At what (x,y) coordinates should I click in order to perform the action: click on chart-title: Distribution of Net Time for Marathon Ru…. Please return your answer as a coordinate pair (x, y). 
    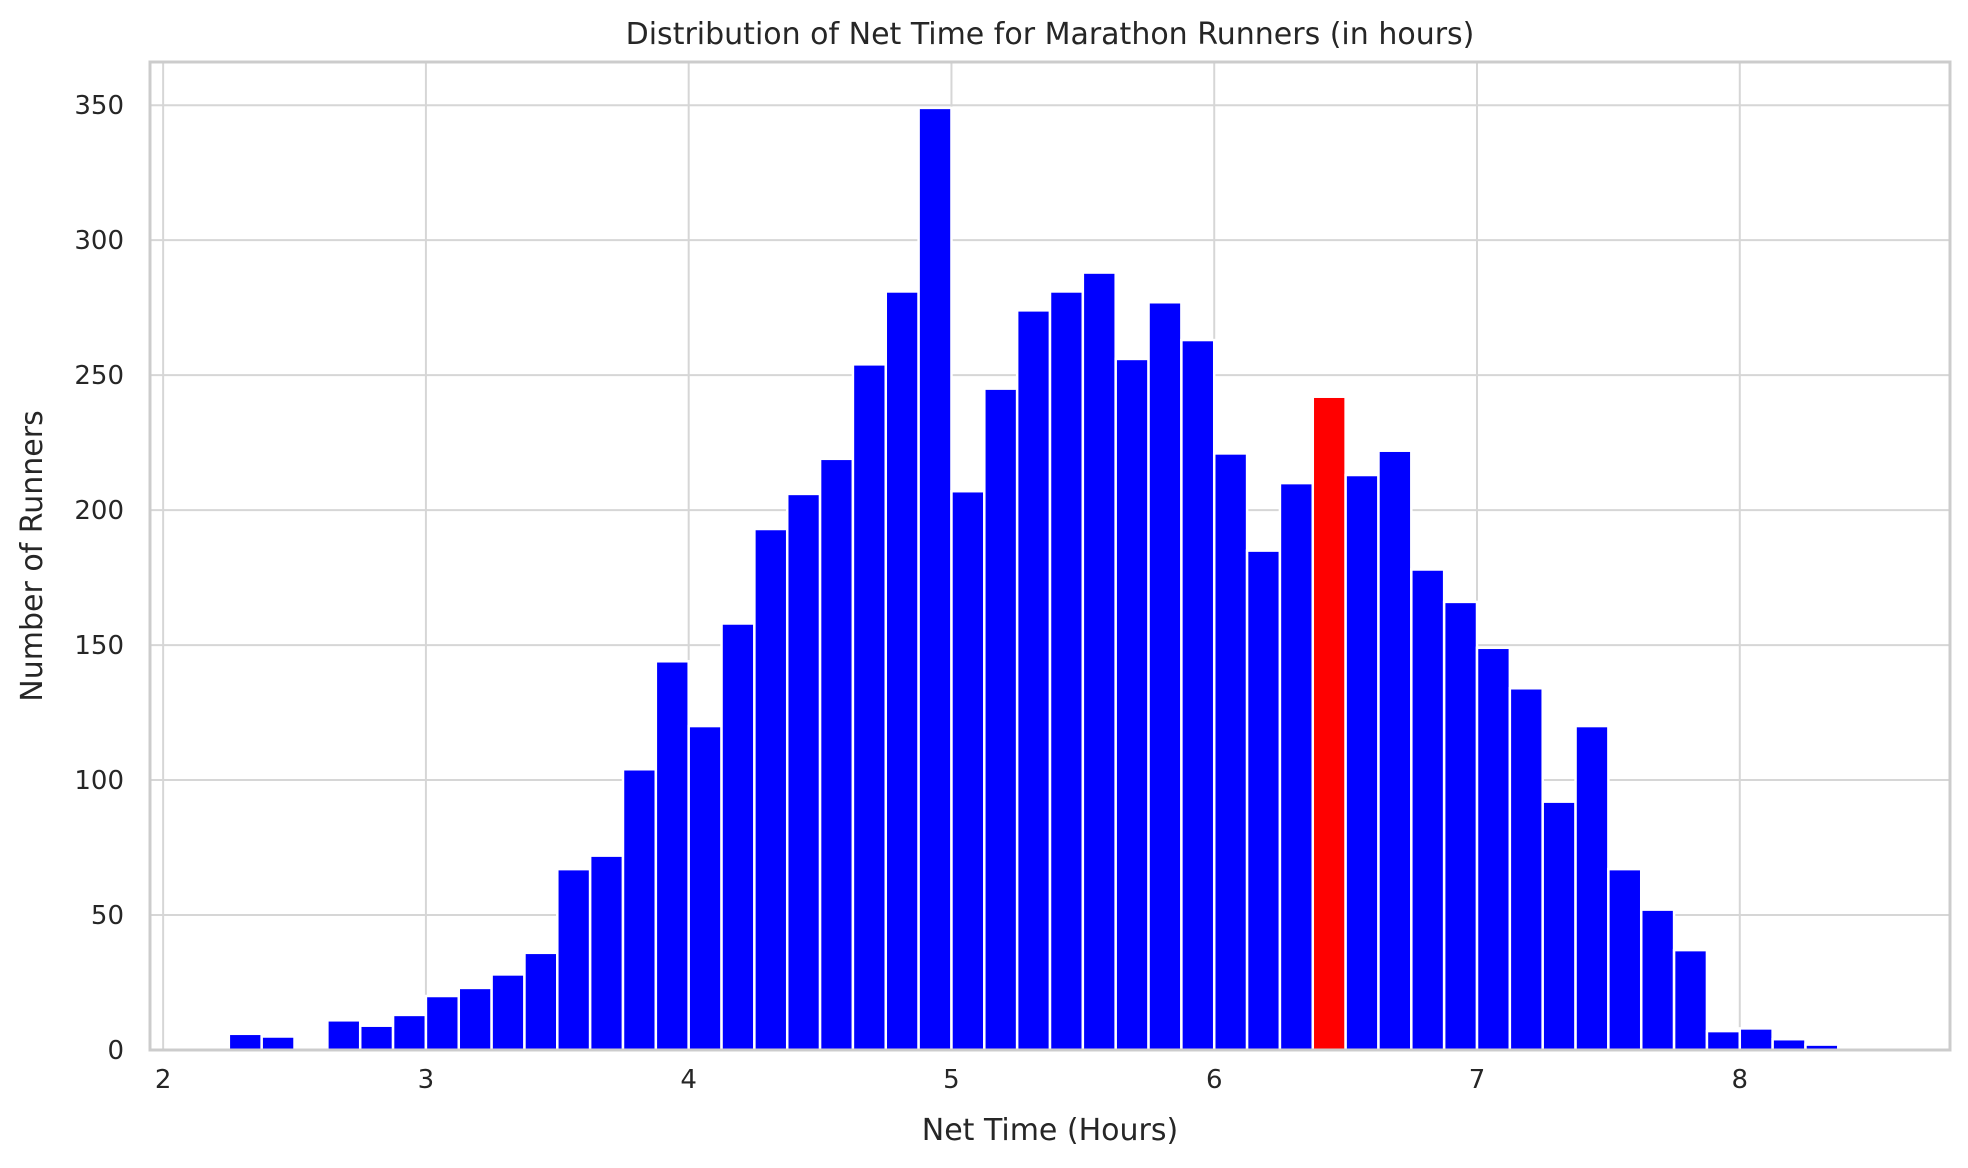
    Looking at the image, I should click on (1050, 34).